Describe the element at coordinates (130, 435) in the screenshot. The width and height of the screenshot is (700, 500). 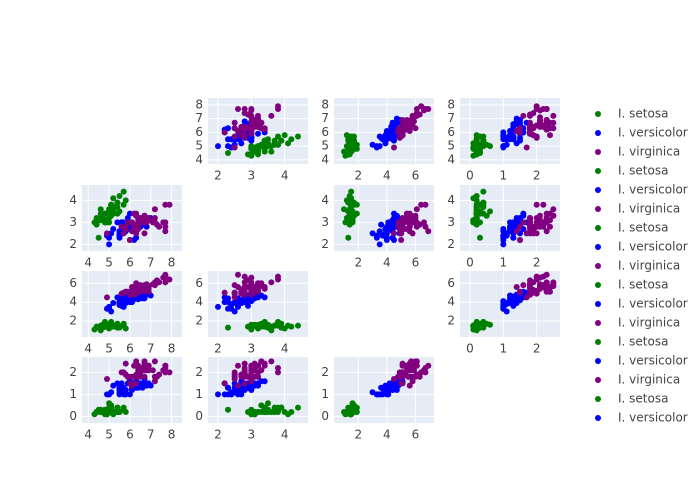
I see `x-tick-label: 6` at that location.